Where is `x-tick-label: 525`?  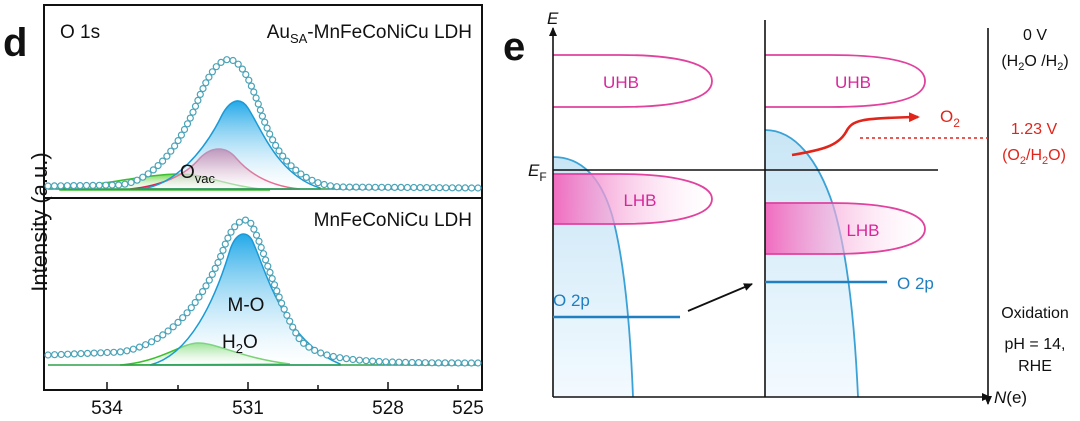 x-tick-label: 525 is located at coordinates (468, 408).